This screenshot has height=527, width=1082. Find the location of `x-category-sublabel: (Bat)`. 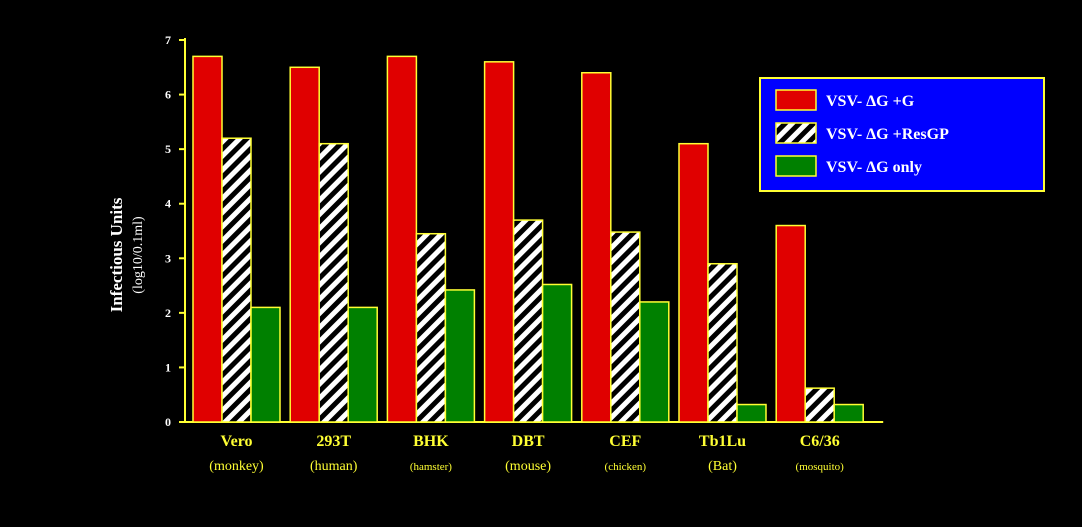

x-category-sublabel: (Bat) is located at coordinates (722, 466).